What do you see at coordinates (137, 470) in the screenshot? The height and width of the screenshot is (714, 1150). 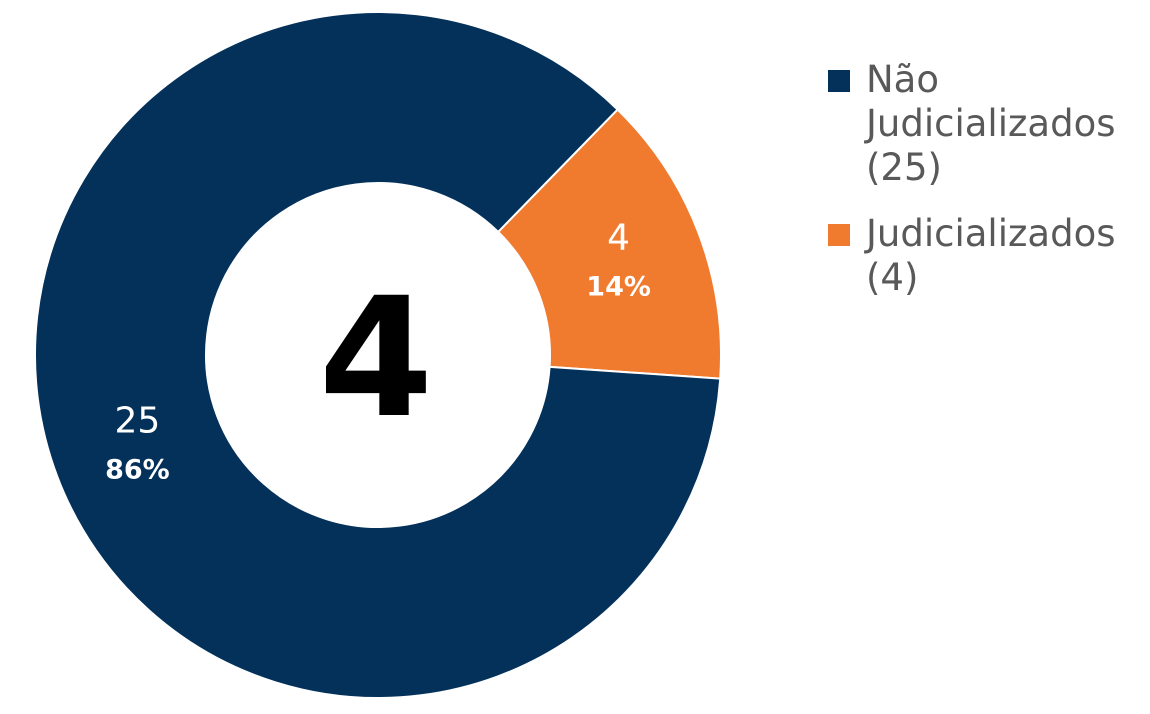 I see `data-label-percent: 86%` at bounding box center [137, 470].